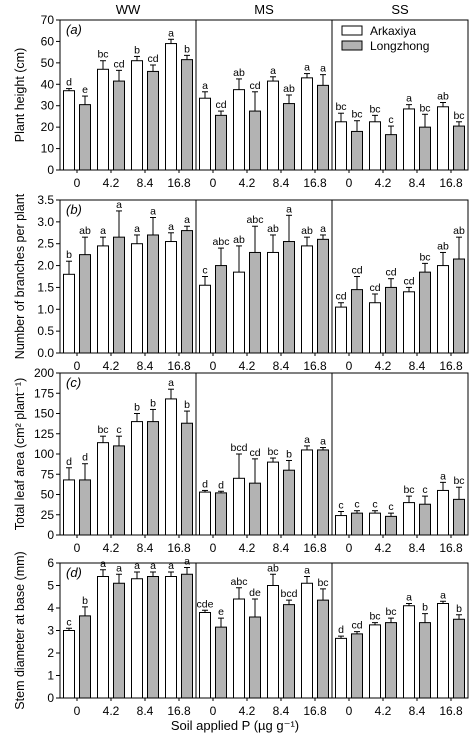  Describe the element at coordinates (45, 287) in the screenshot. I see `y-tick-label: 1.5` at that location.